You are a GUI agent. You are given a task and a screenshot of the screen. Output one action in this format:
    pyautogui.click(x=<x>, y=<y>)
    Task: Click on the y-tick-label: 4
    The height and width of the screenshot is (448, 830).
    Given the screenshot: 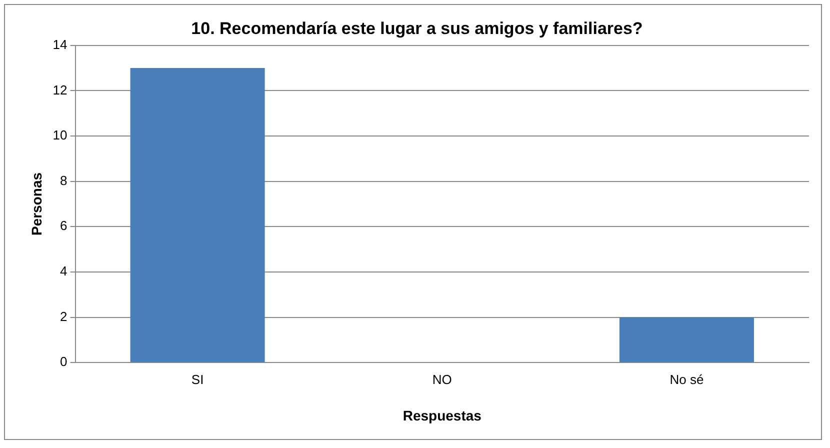 What is the action you would take?
    pyautogui.click(x=64, y=271)
    